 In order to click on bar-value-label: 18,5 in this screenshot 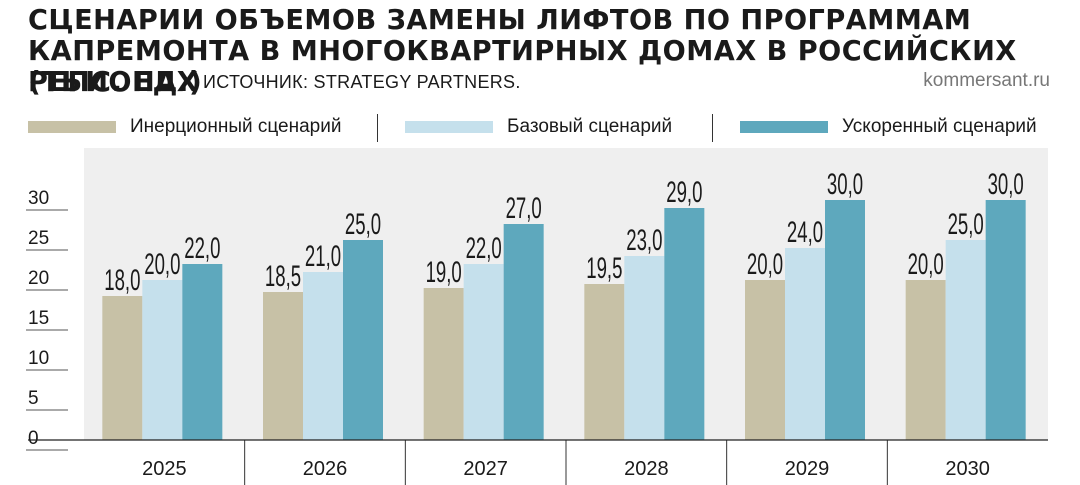, I will do `click(283, 277)`.